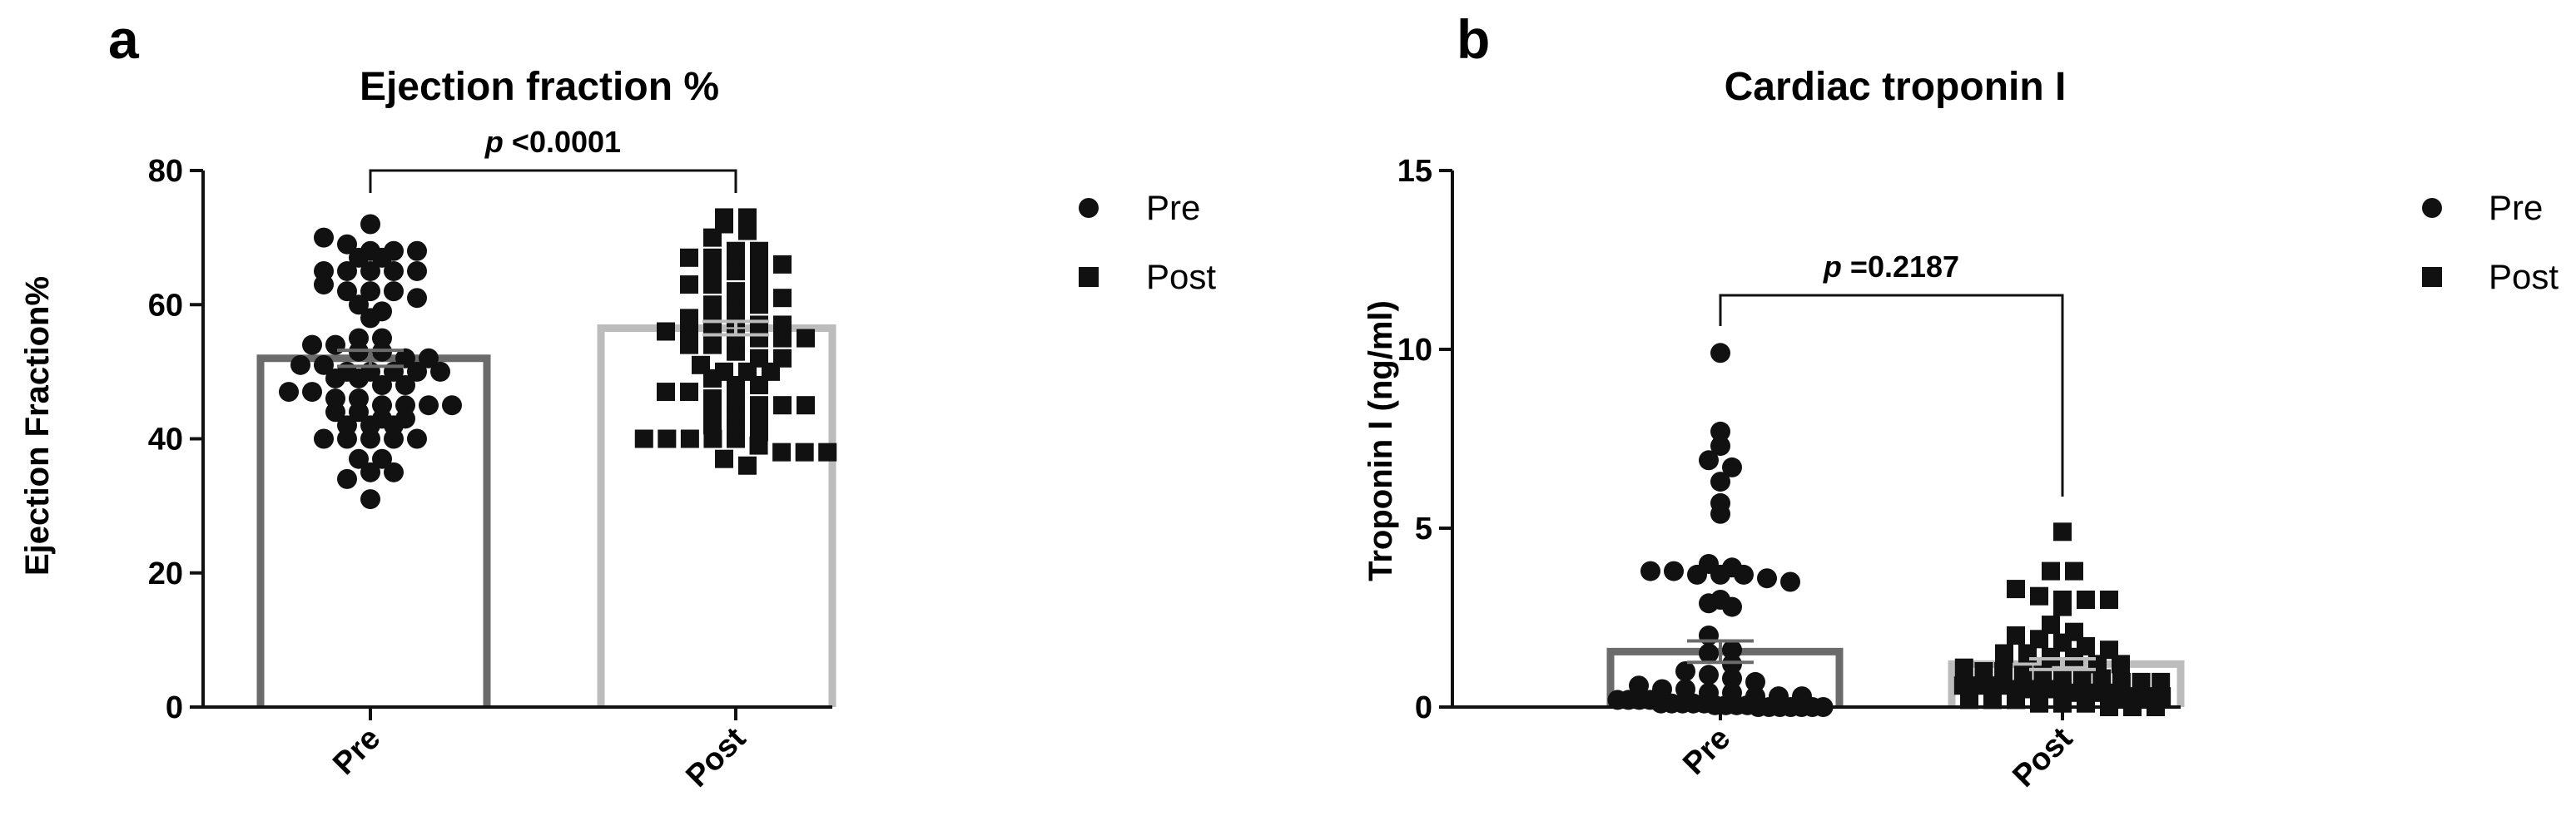  Describe the element at coordinates (539, 87) in the screenshot. I see `chart-title-a: Ejection fraction %` at that location.